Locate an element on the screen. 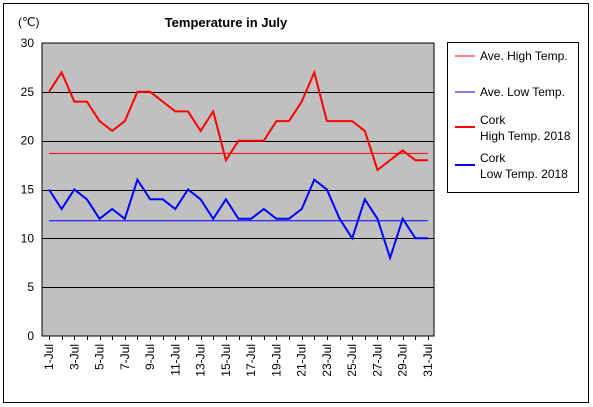  x-tick-label: 29-Jul is located at coordinates (403, 360).